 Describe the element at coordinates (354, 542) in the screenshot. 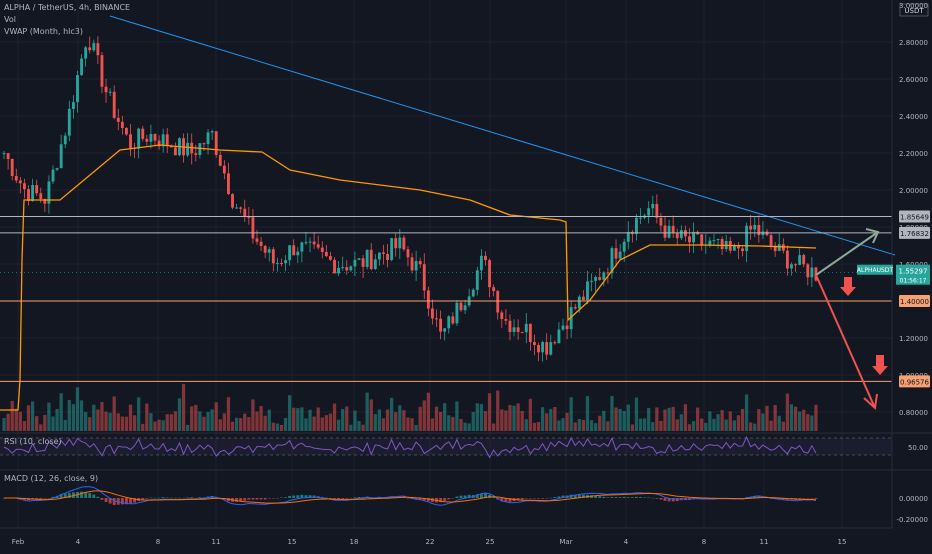

I see `x-tick-label: 18` at that location.